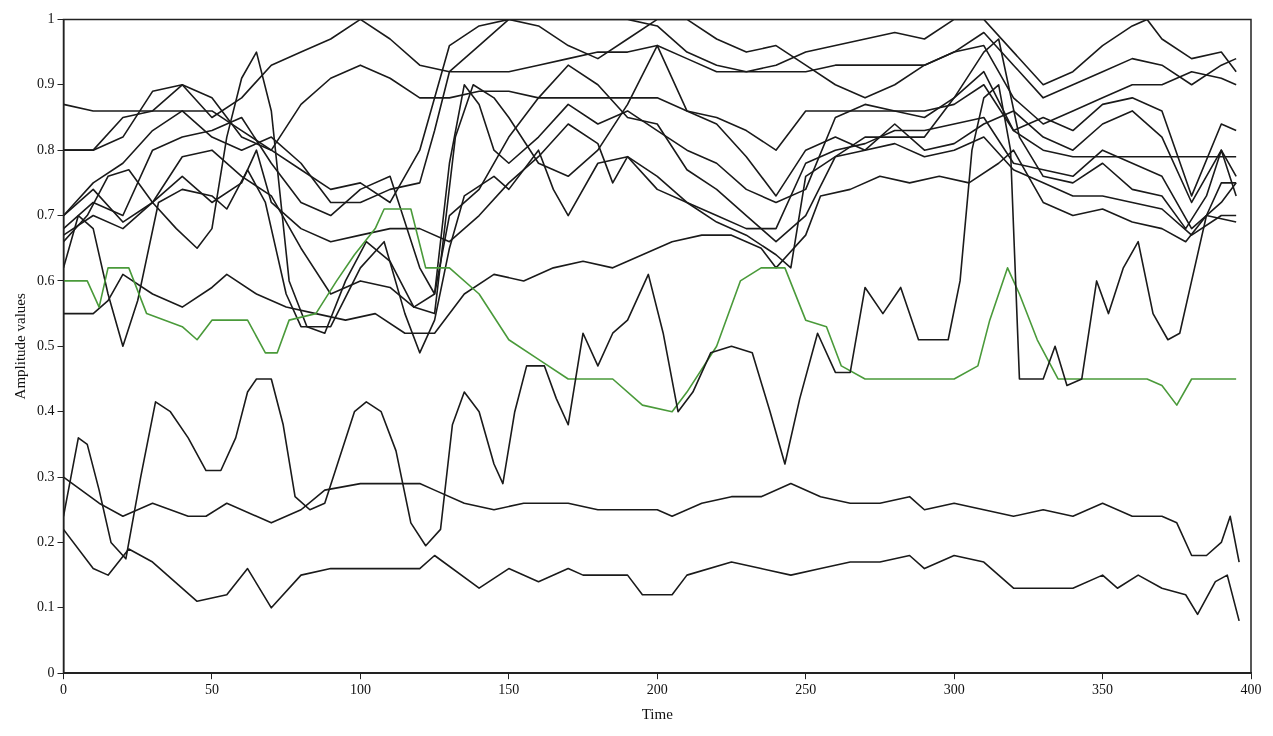  I want to click on x-tick-label: 200, so click(657, 690).